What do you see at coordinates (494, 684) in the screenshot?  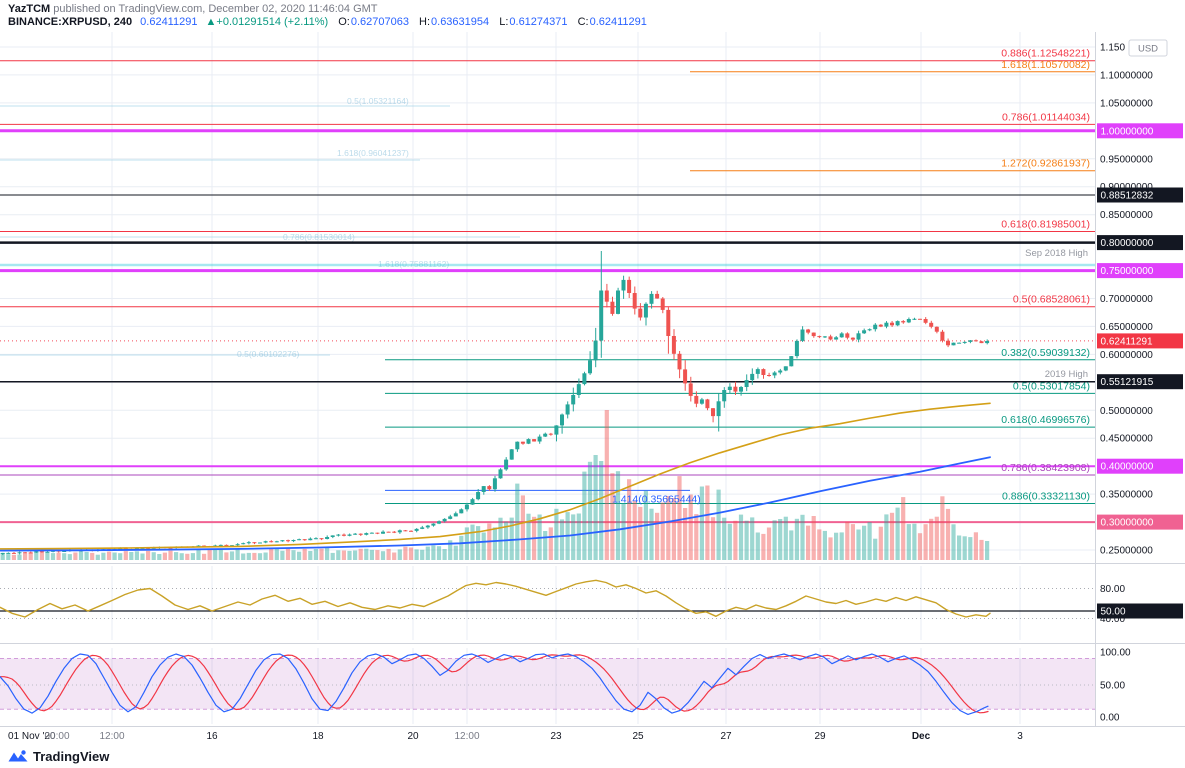 I see `stoch-k-line` at bounding box center [494, 684].